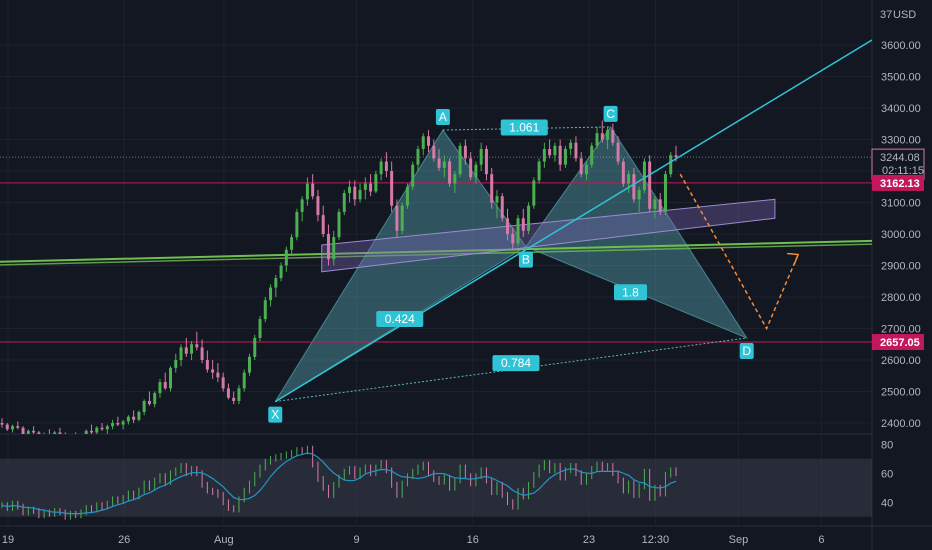 This screenshot has height=550, width=932. Describe the element at coordinates (436, 487) in the screenshot. I see `rsi-band` at that location.